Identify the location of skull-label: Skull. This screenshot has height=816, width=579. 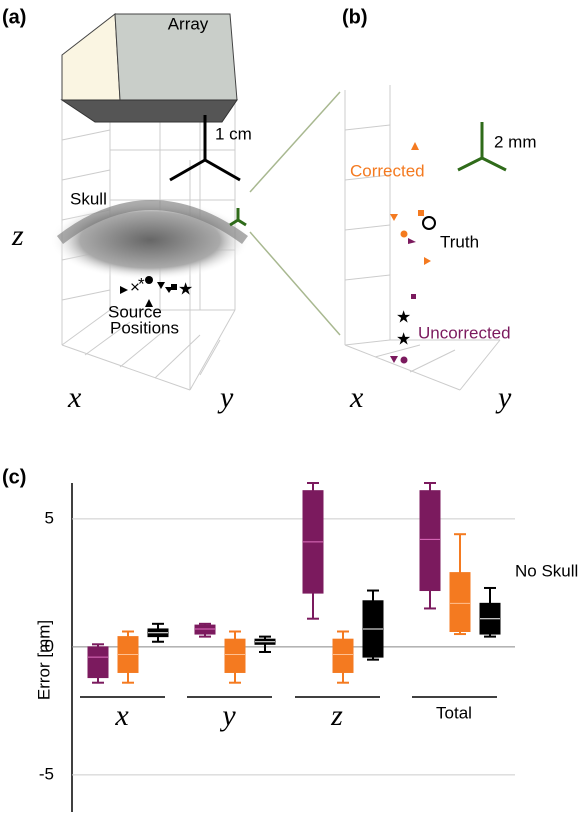
(88, 198).